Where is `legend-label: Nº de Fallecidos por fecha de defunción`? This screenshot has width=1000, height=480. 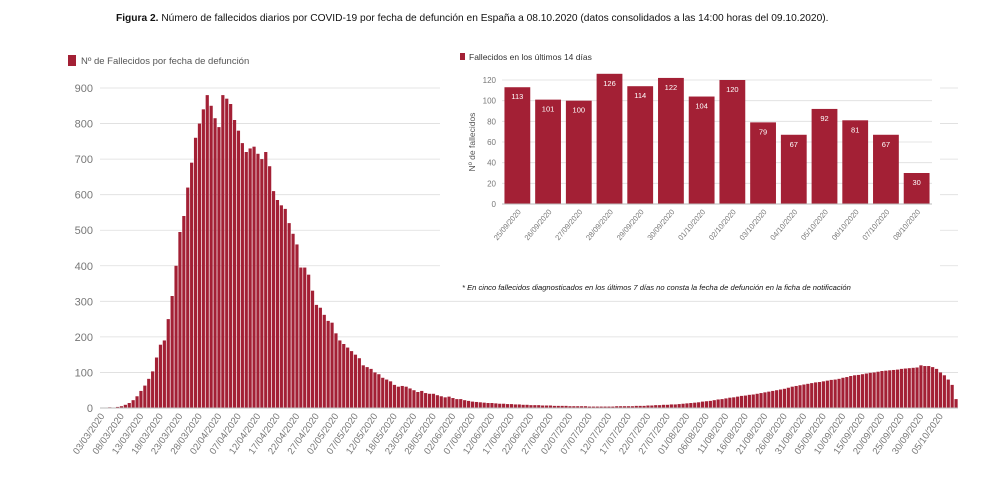
legend-label: Nº de Fallecidos por fecha de defunción is located at coordinates (165, 61).